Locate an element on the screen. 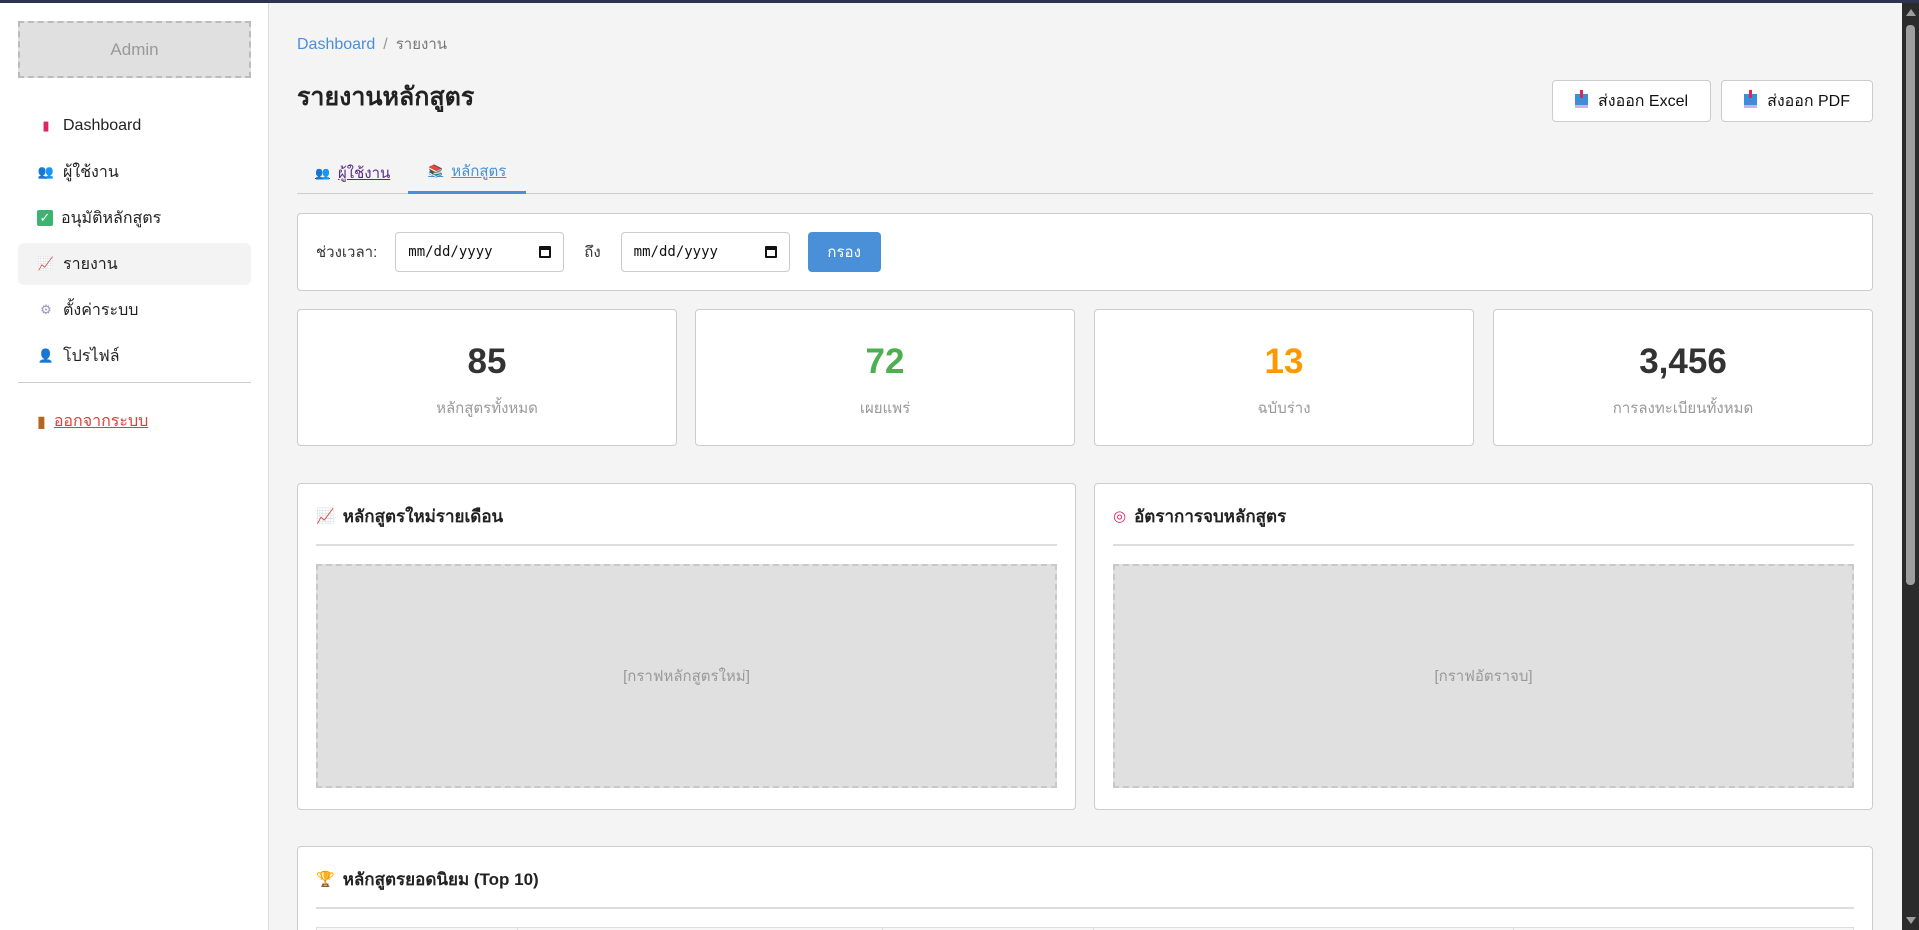 The width and height of the screenshot is (1919, 930). monthly-new-courses-card: 📈 หลักสูตรใหม่รายเดือน [กราฟหลักสูตรใหม่] is located at coordinates (686, 646).